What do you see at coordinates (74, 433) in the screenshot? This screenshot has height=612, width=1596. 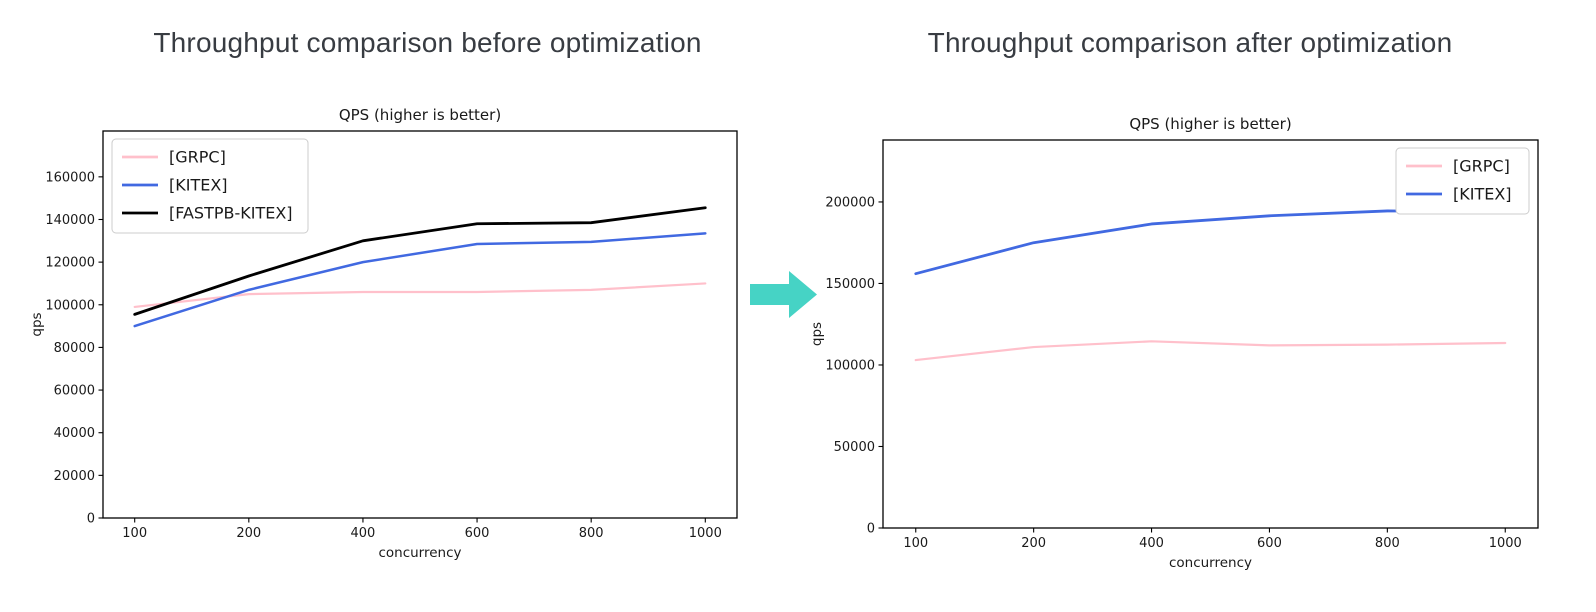 I see `y-tick-label: 40000` at bounding box center [74, 433].